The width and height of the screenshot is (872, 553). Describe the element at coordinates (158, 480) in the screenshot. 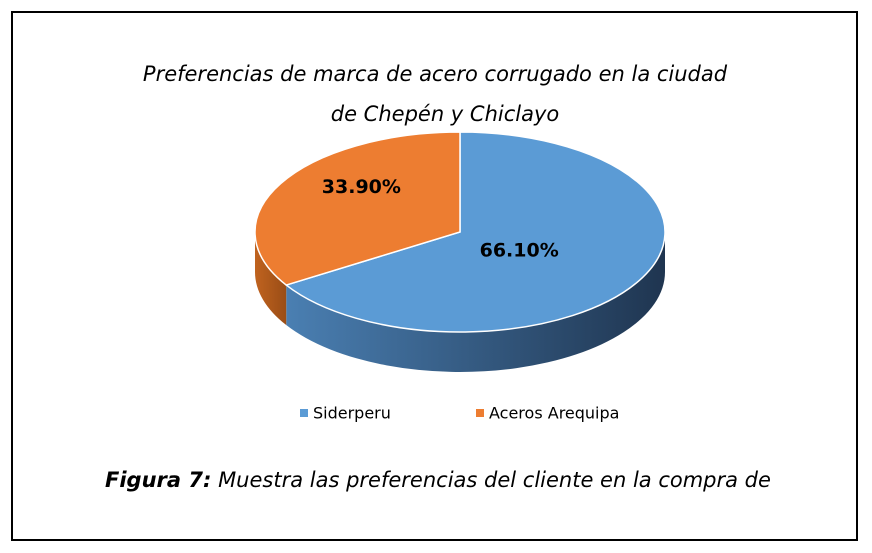

I see `caption-label: Figura 7:` at that location.